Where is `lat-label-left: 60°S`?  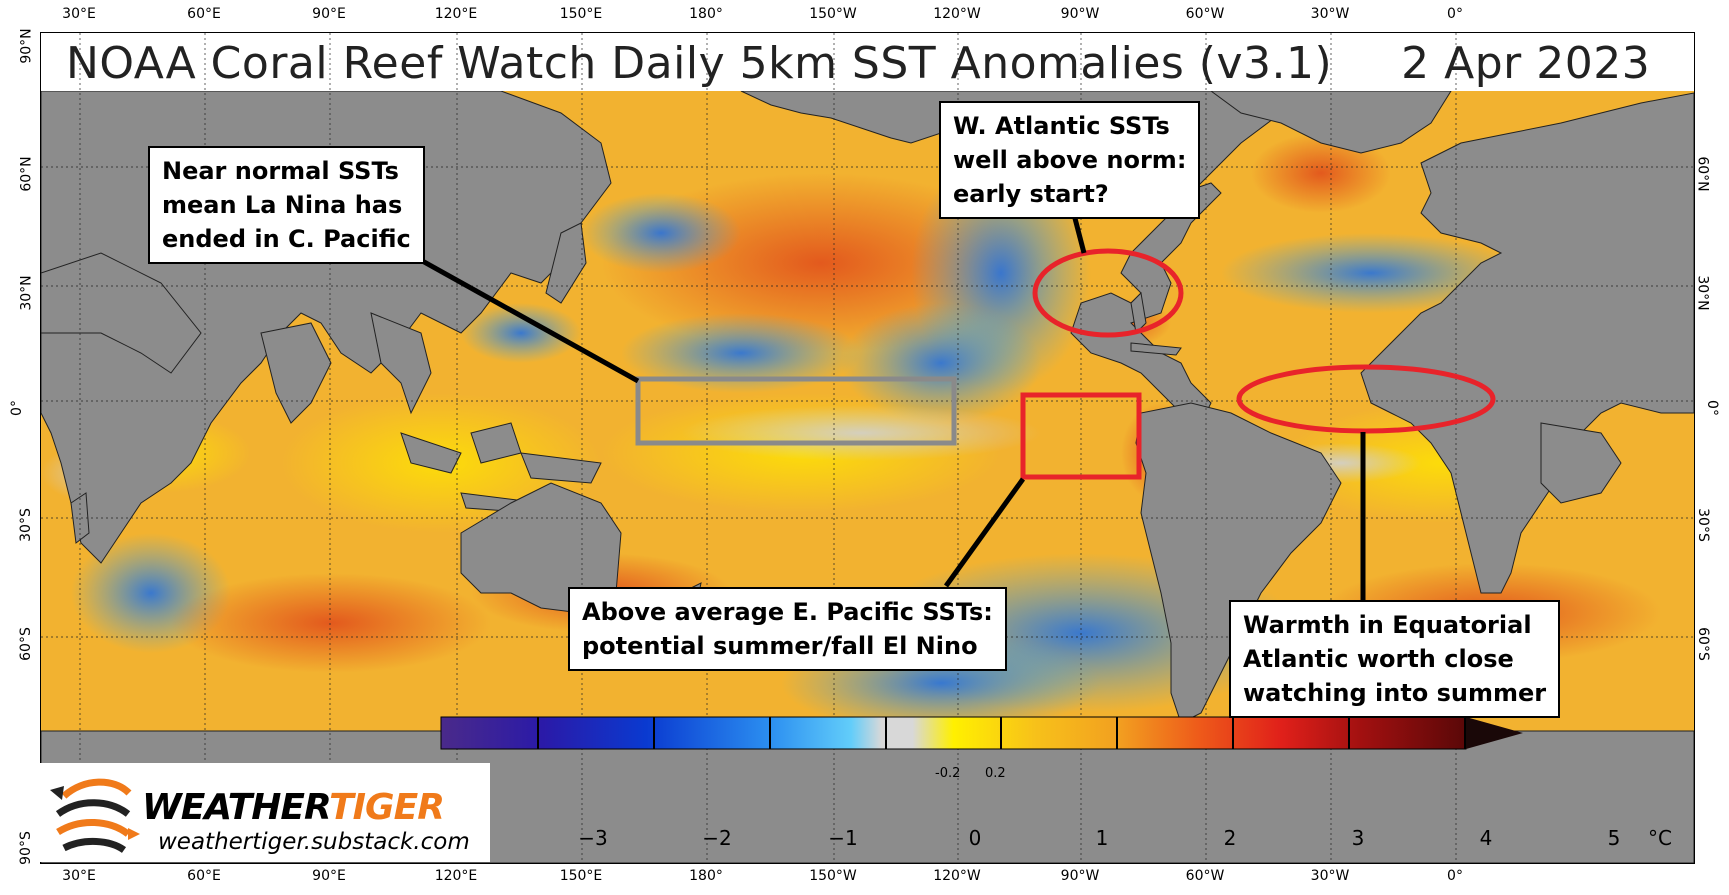
lat-label-left: 60°S is located at coordinates (25, 644).